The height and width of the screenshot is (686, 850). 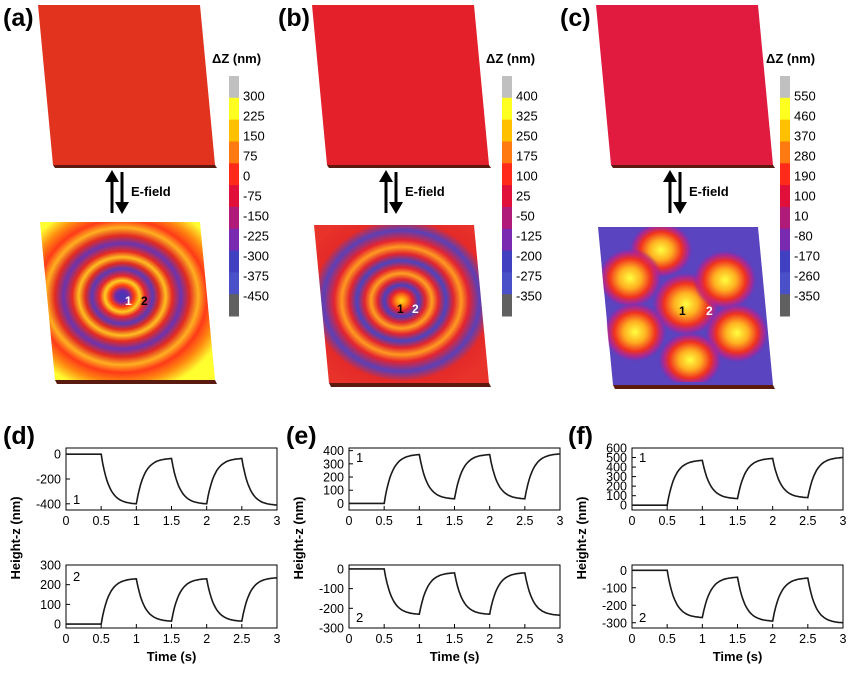 What do you see at coordinates (331, 609) in the screenshot?
I see `y-tick-label: -200` at bounding box center [331, 609].